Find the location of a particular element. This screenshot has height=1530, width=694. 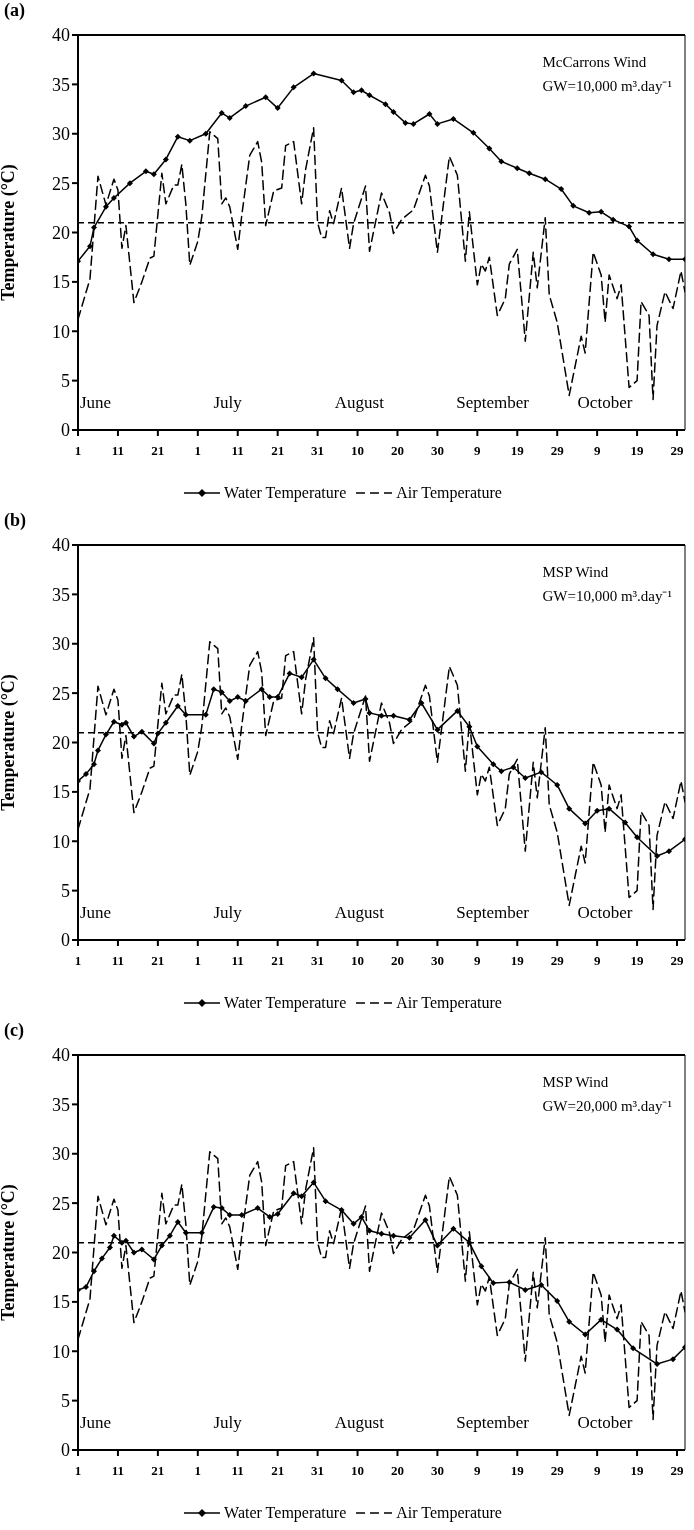

annotation: September is located at coordinates (492, 403).